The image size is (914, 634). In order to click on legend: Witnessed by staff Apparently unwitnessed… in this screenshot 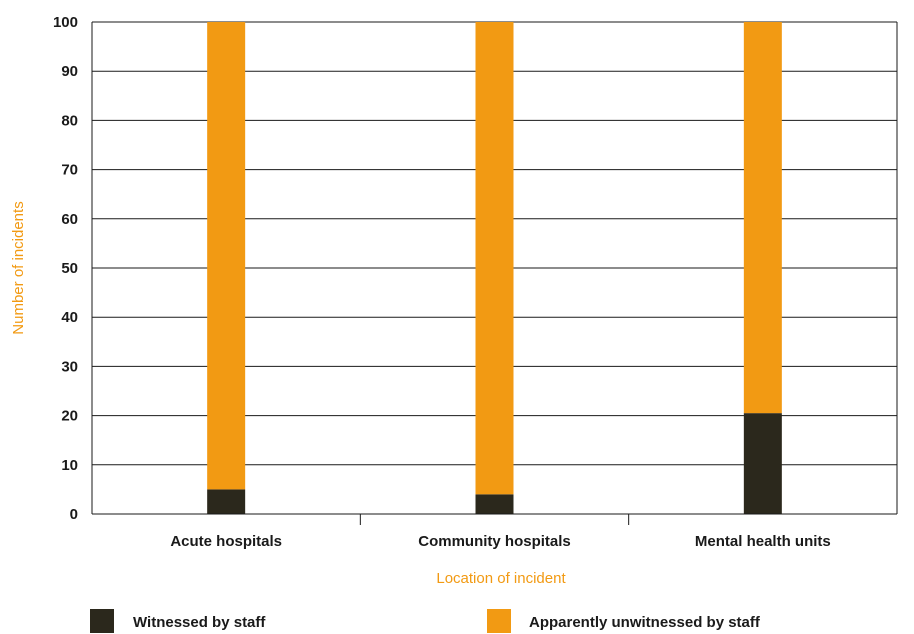, I will do `click(425, 621)`.